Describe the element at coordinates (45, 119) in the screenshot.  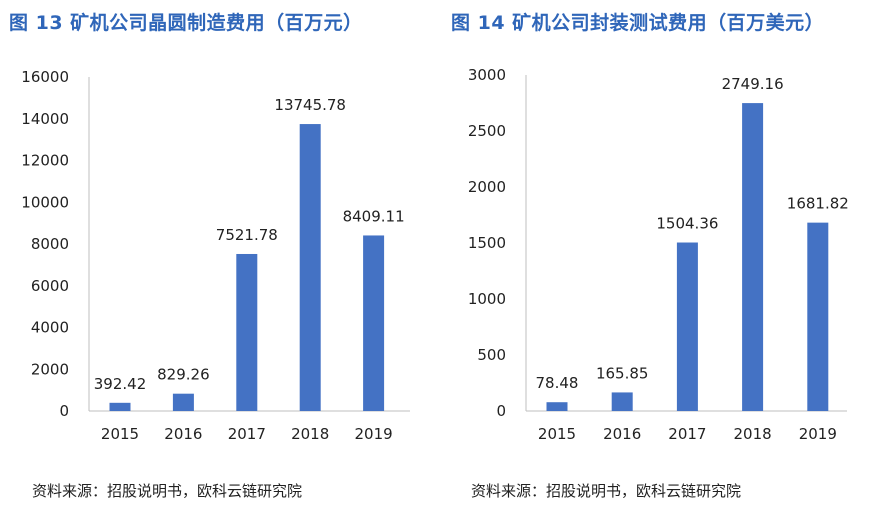
I see `y-tick-label: 14000` at that location.